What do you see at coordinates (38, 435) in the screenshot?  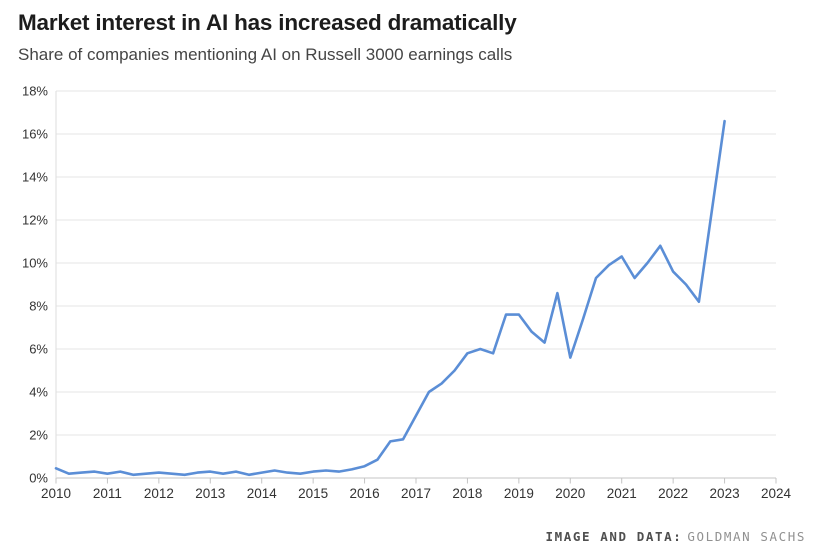 I see `y-tick-label: 2%` at bounding box center [38, 435].